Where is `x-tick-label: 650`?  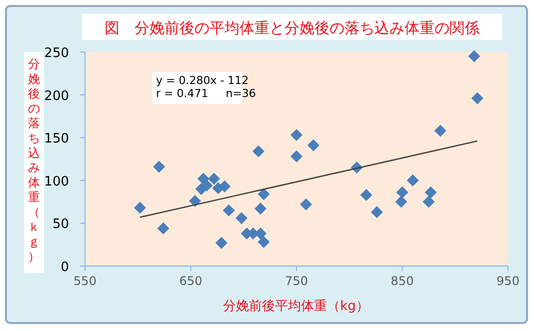 x-tick-label: 650 is located at coordinates (190, 281).